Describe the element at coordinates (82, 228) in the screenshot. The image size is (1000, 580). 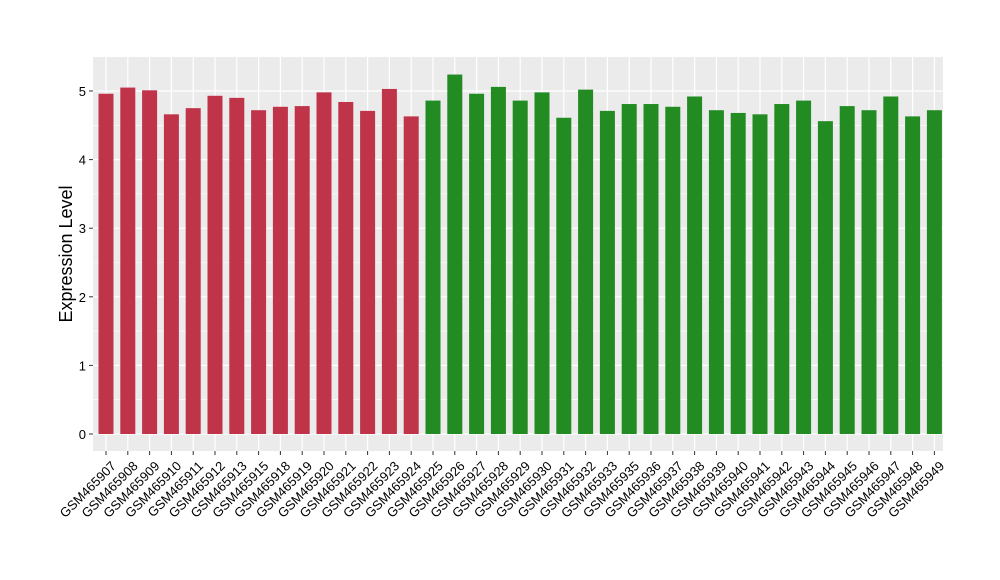
I see `y-tick-label-3: 3` at that location.